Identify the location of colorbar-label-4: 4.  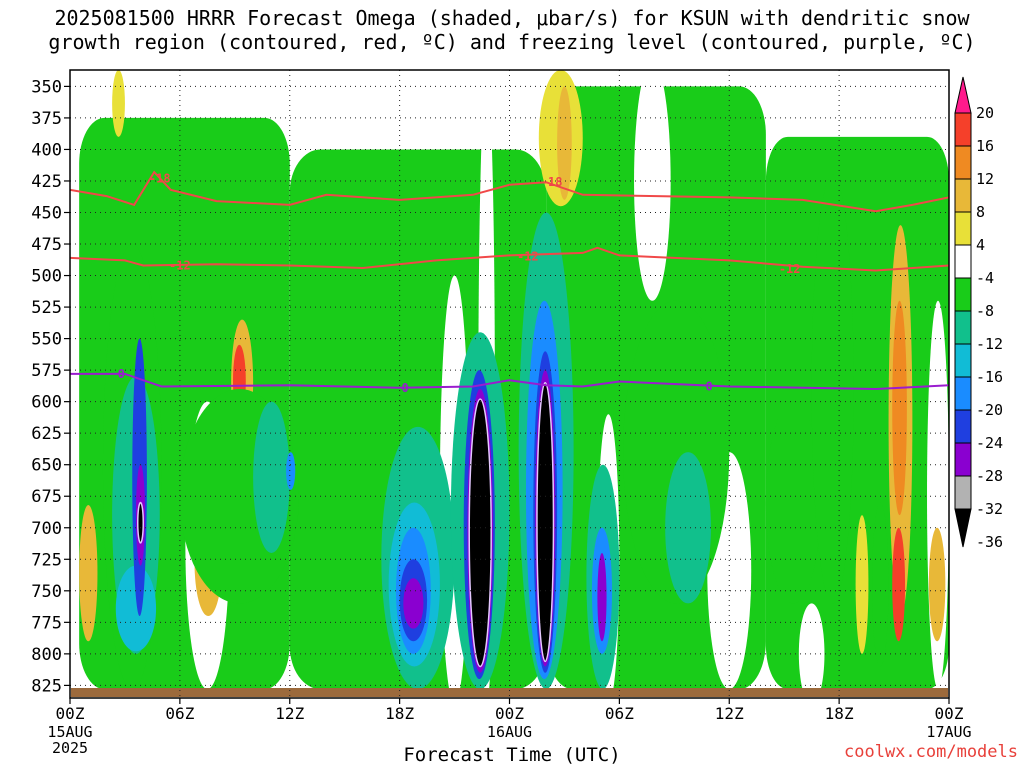
(980, 245).